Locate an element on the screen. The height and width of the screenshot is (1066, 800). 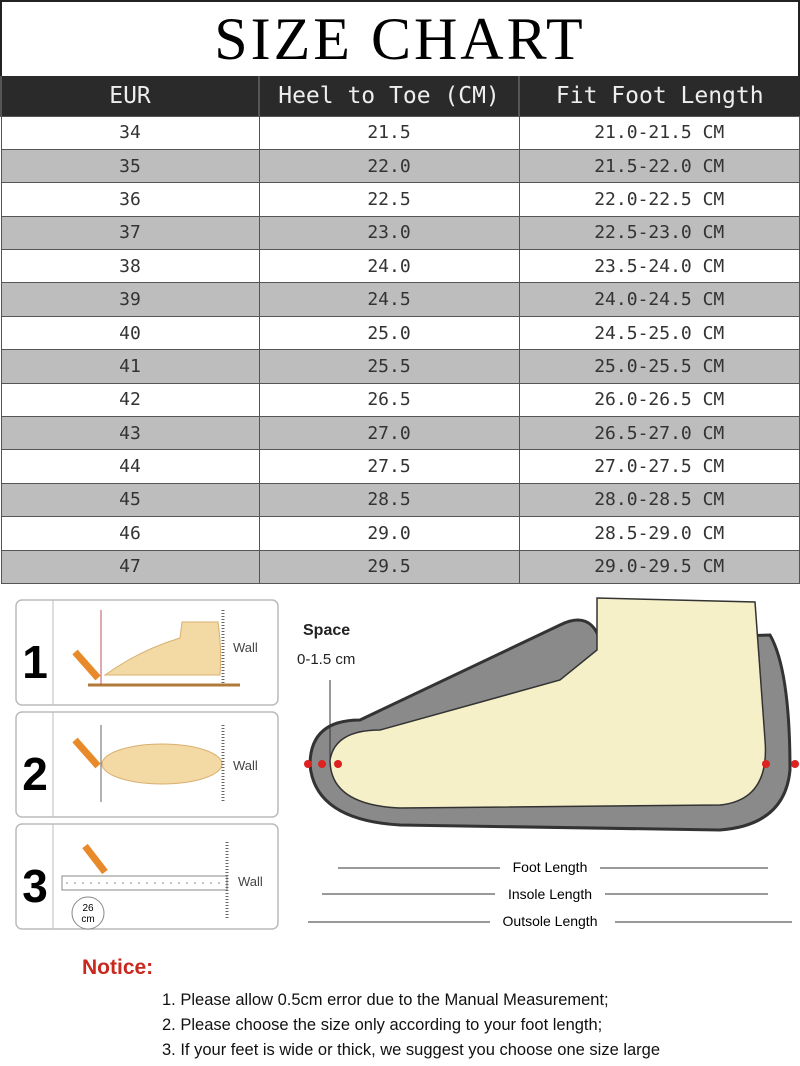
eur-cell: 42 is located at coordinates (130, 400).